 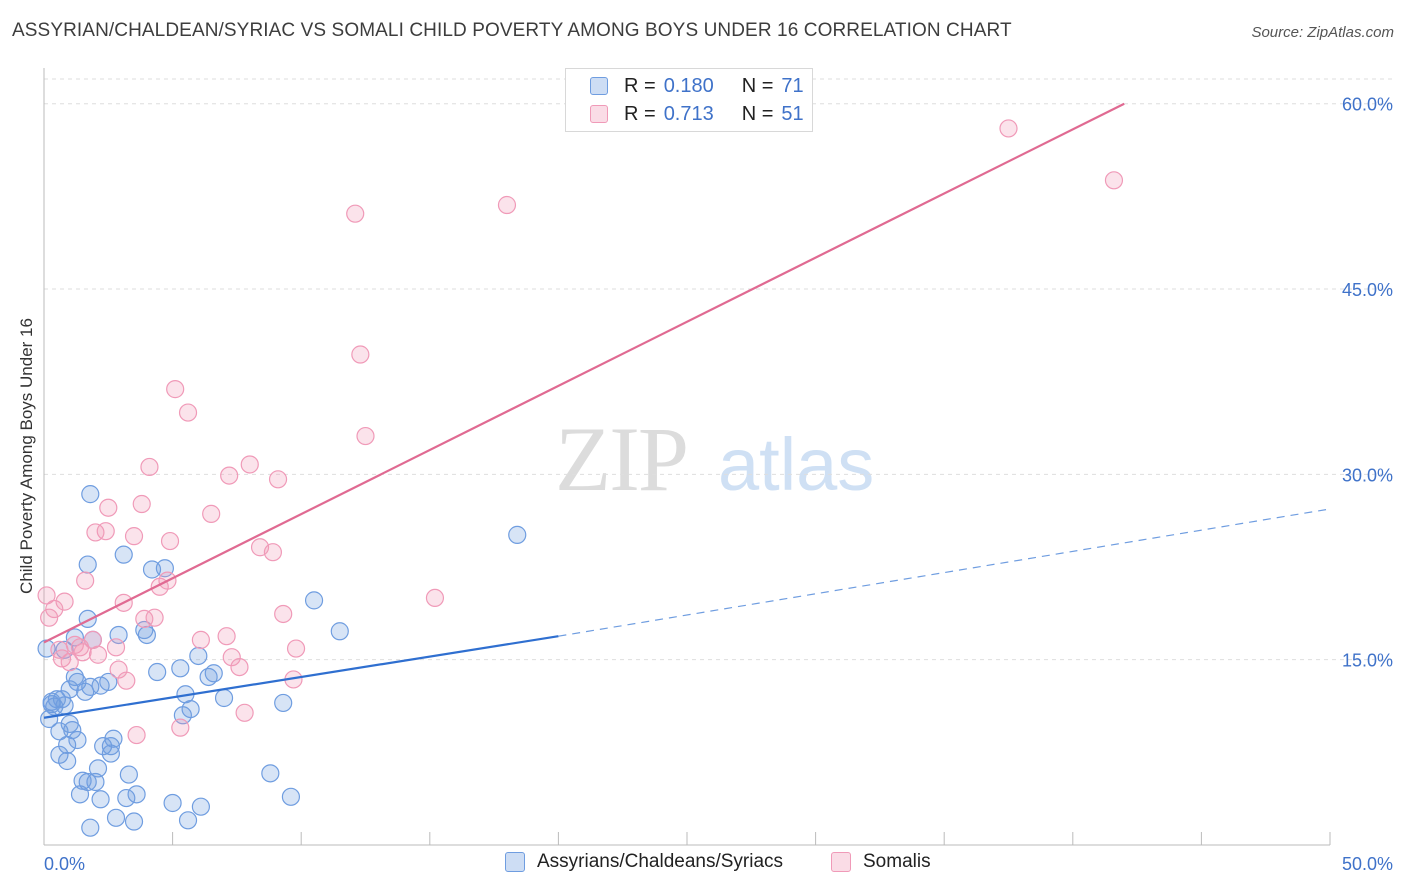 What do you see at coordinates (621, 459) in the screenshot?
I see `watermark-zip: ZIP` at bounding box center [621, 459].